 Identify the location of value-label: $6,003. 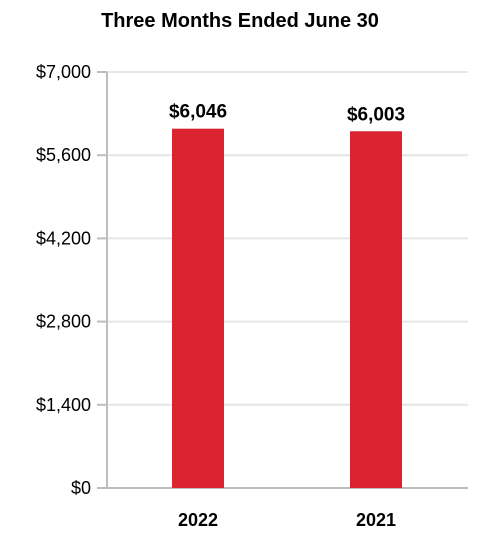
(376, 114).